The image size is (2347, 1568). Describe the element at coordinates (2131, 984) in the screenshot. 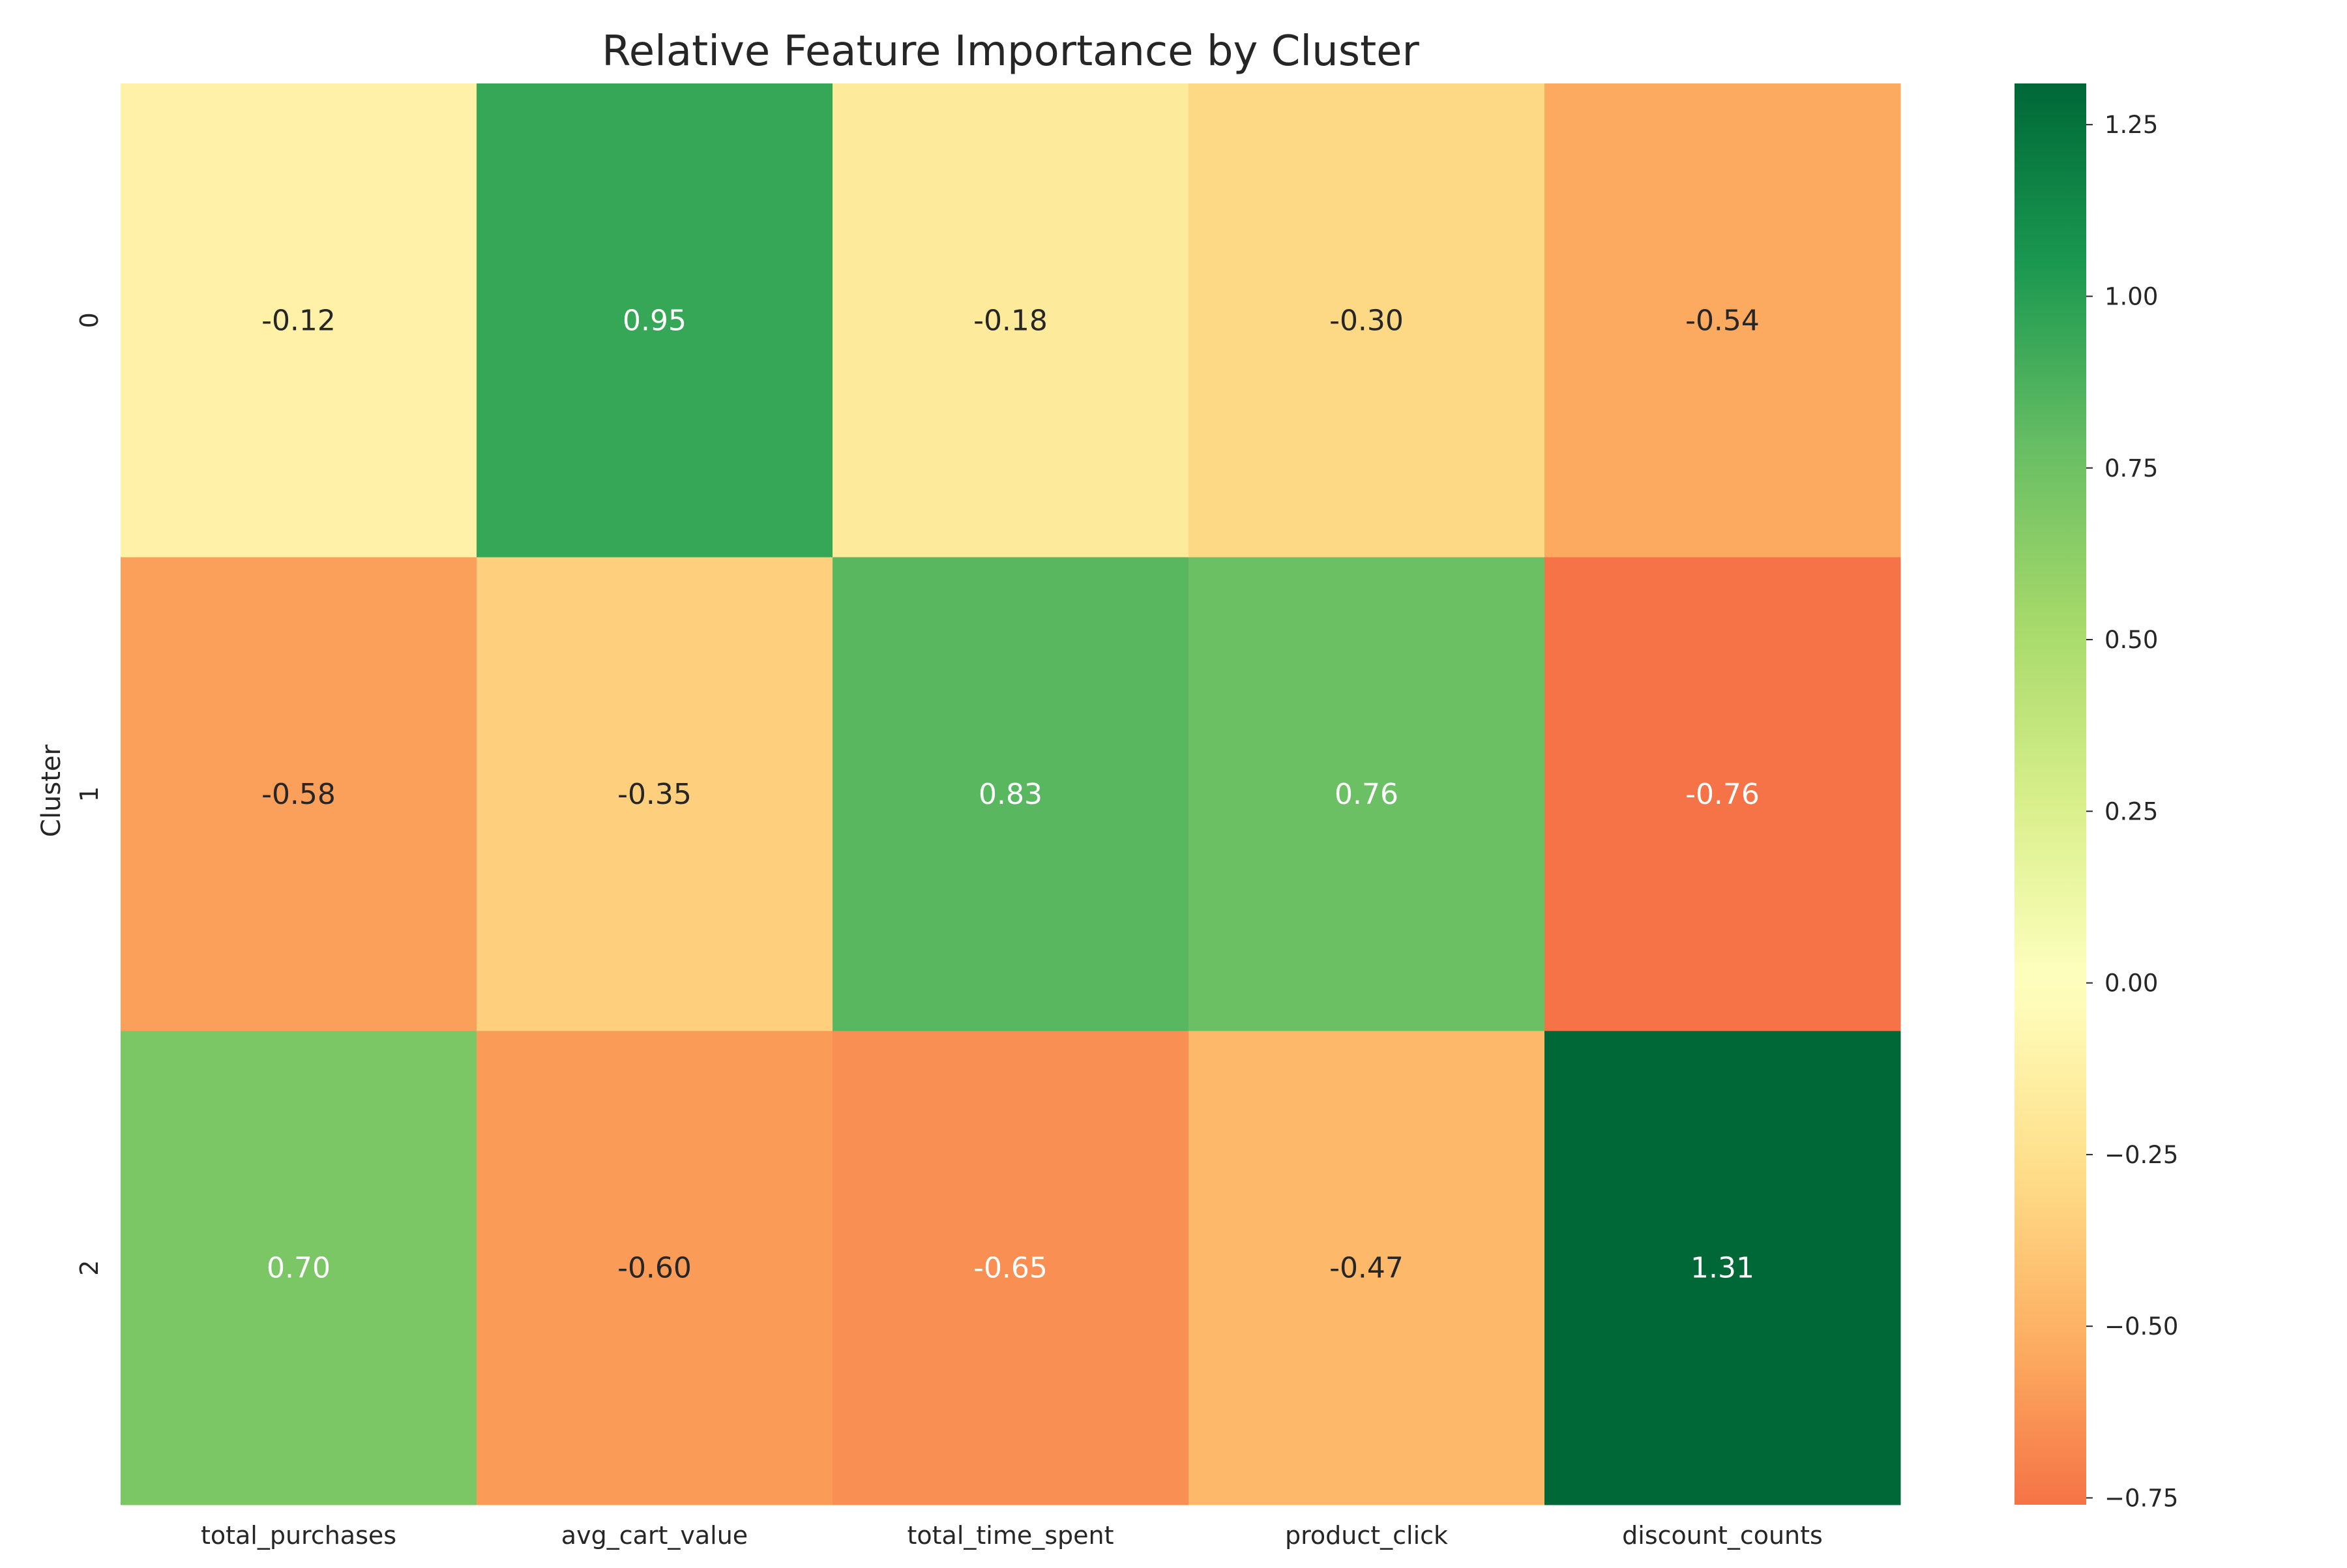

I see `colorbar-tick-label: 0.00` at that location.